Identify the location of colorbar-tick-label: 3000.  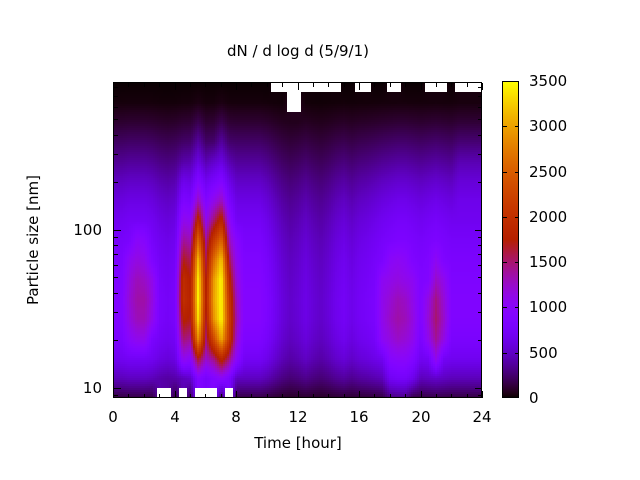
(548, 126).